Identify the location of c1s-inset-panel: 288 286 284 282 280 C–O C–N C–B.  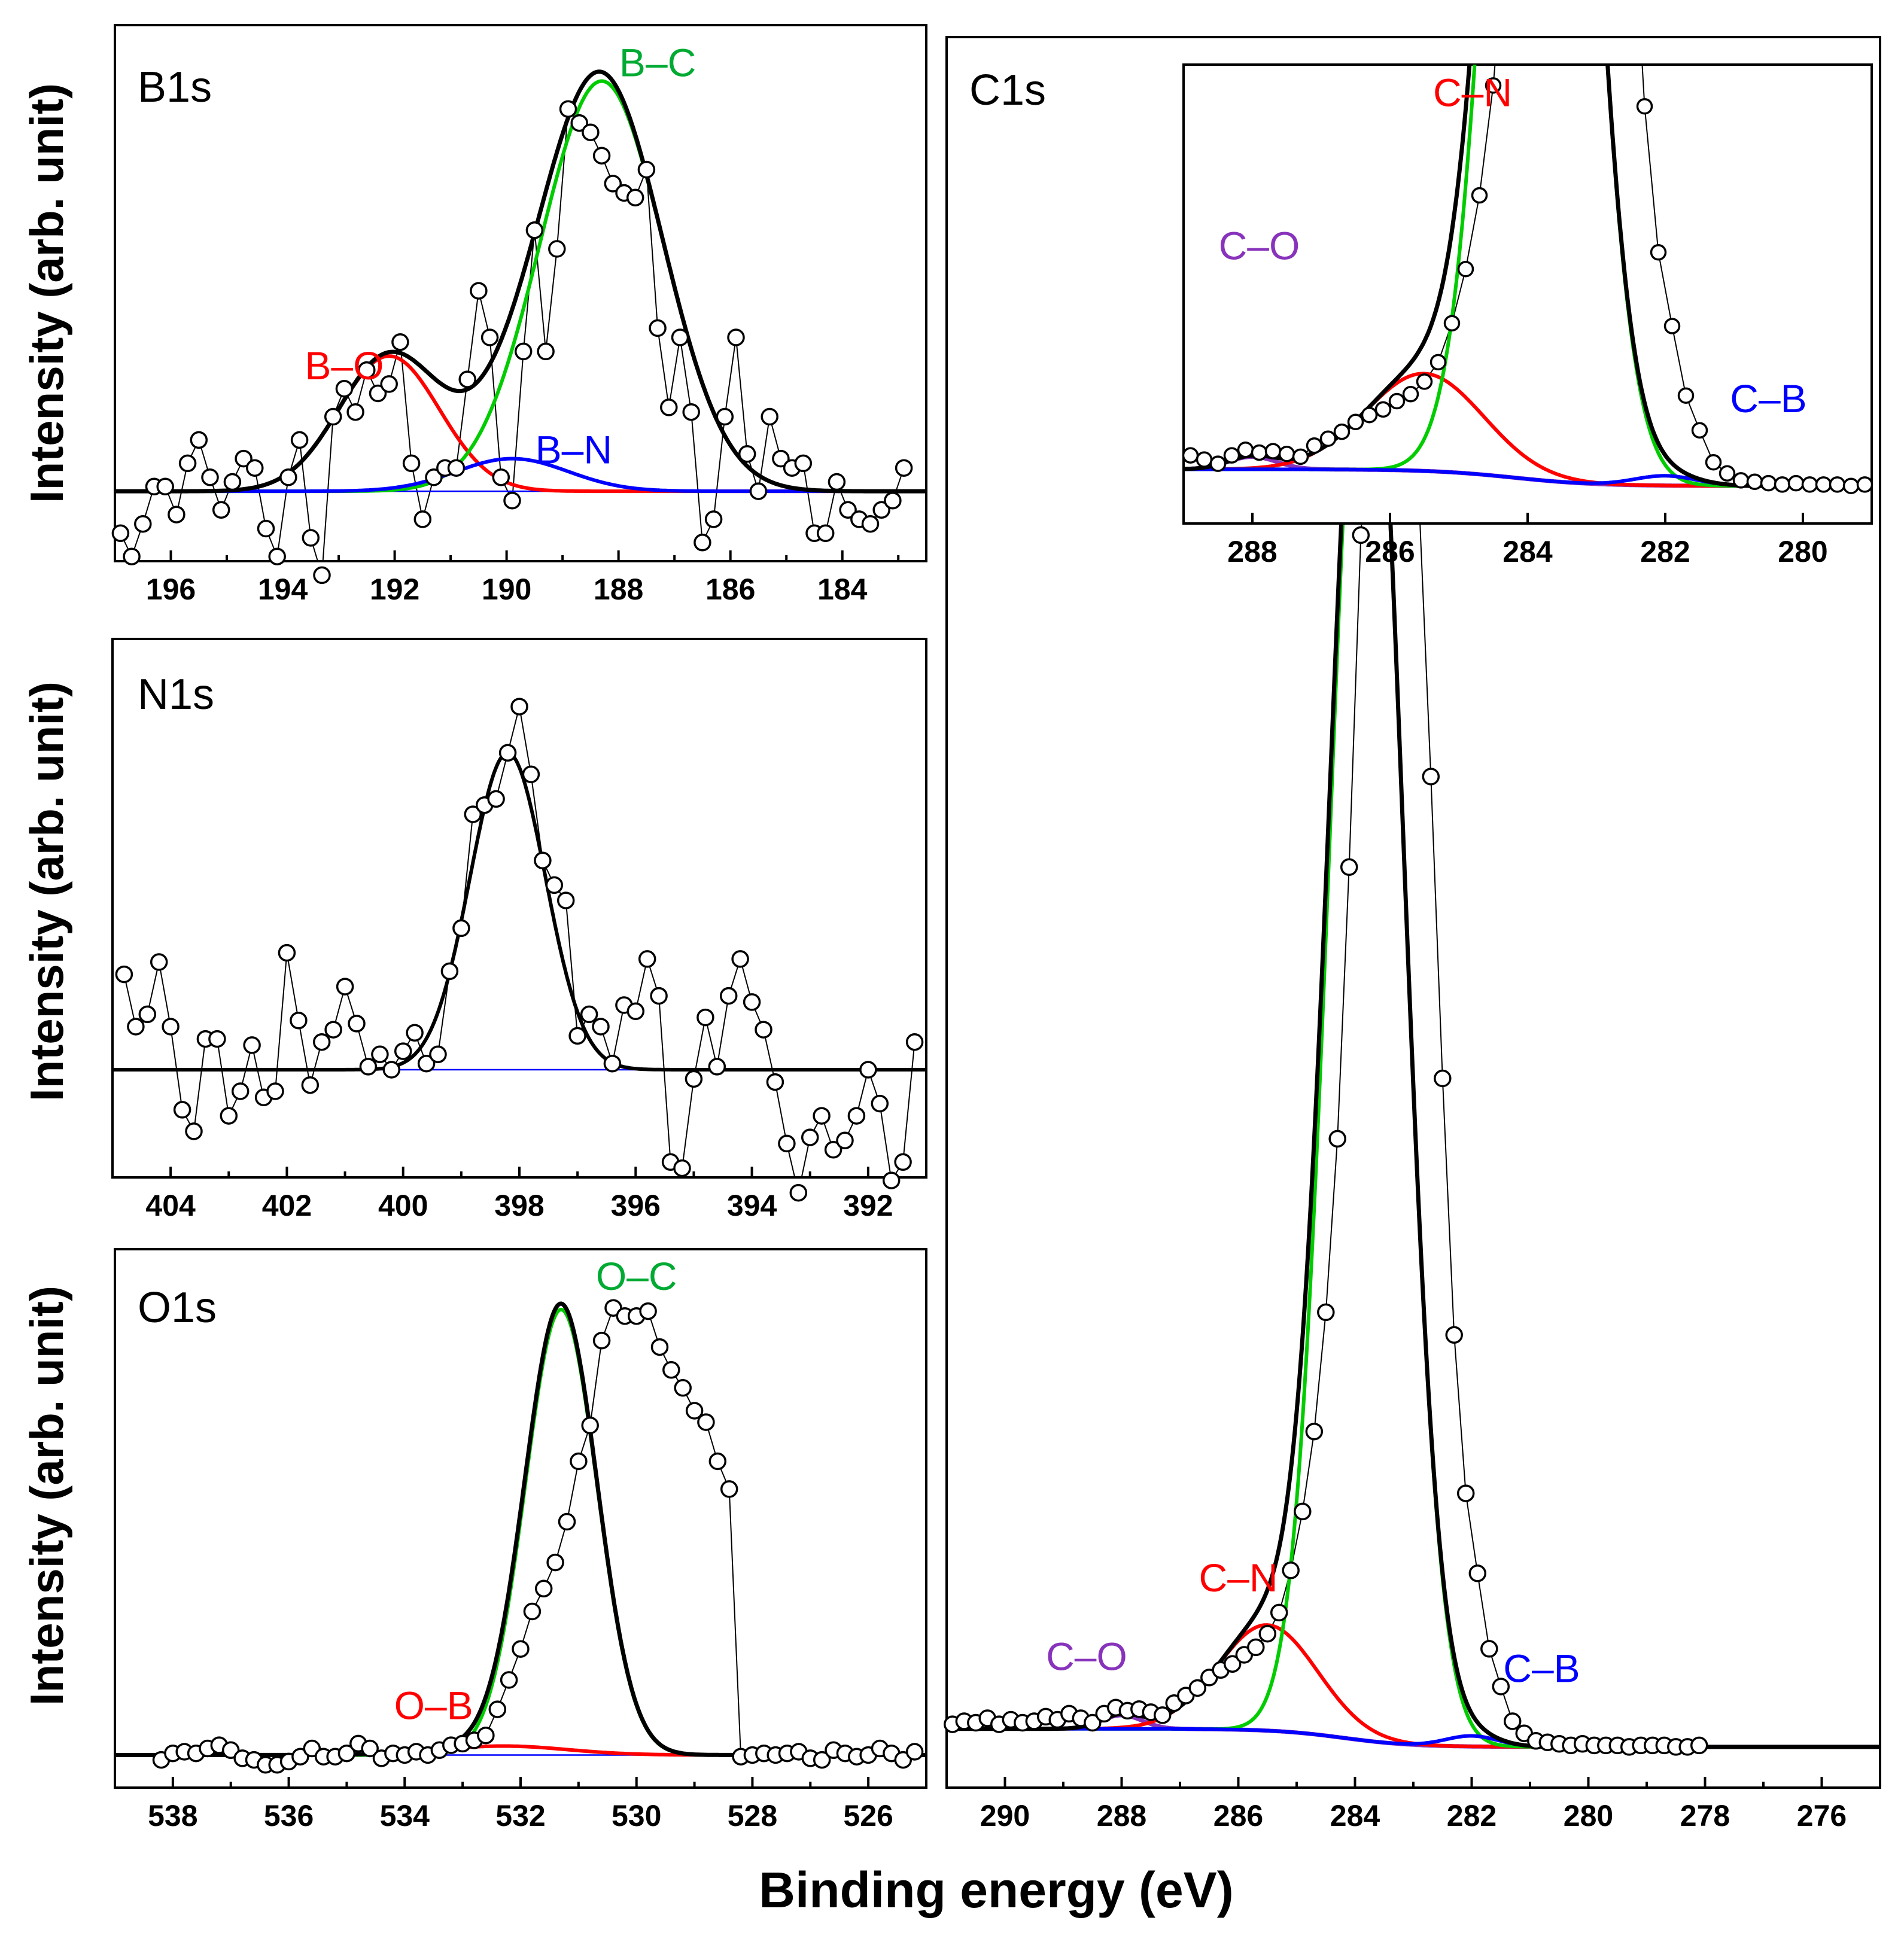
(1528, 315).